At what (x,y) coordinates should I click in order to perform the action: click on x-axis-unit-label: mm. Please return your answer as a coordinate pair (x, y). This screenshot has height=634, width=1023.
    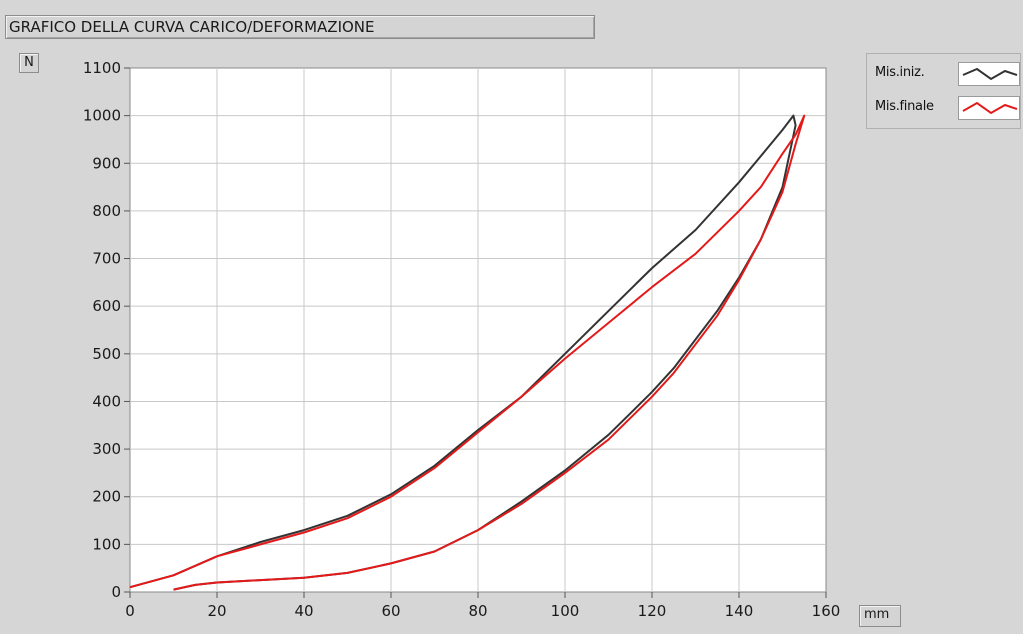
    Looking at the image, I should click on (880, 616).